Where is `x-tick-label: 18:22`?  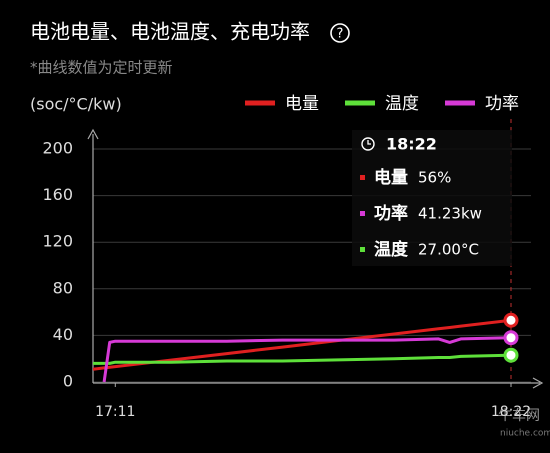 x-tick-label: 18:22 is located at coordinates (511, 412).